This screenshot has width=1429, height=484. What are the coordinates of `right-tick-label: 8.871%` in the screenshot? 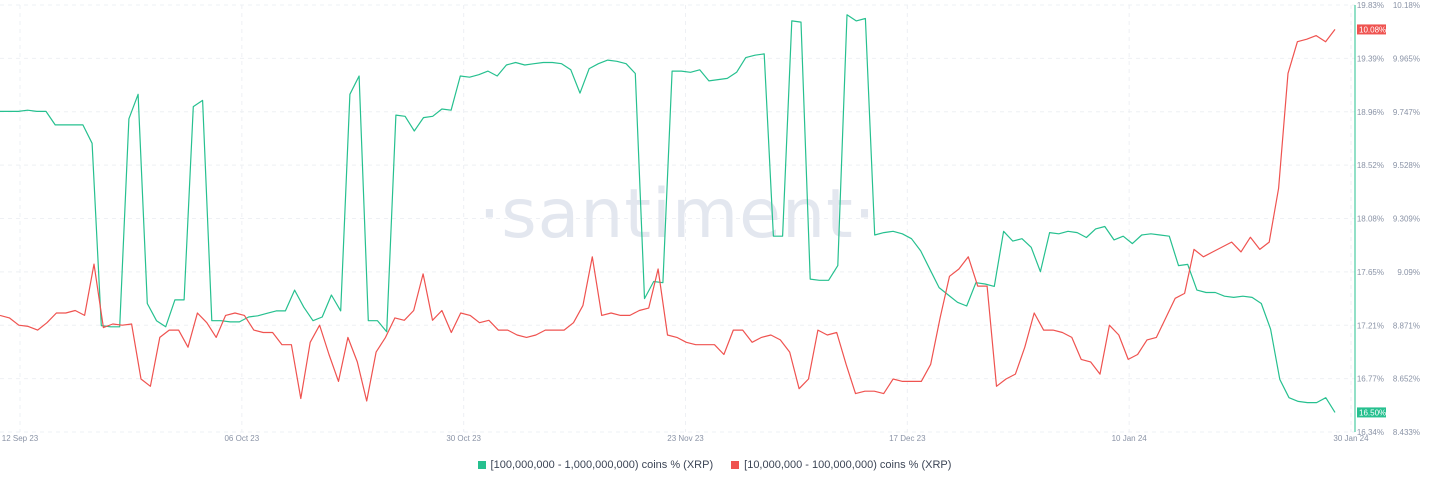 It's located at (1406, 325).